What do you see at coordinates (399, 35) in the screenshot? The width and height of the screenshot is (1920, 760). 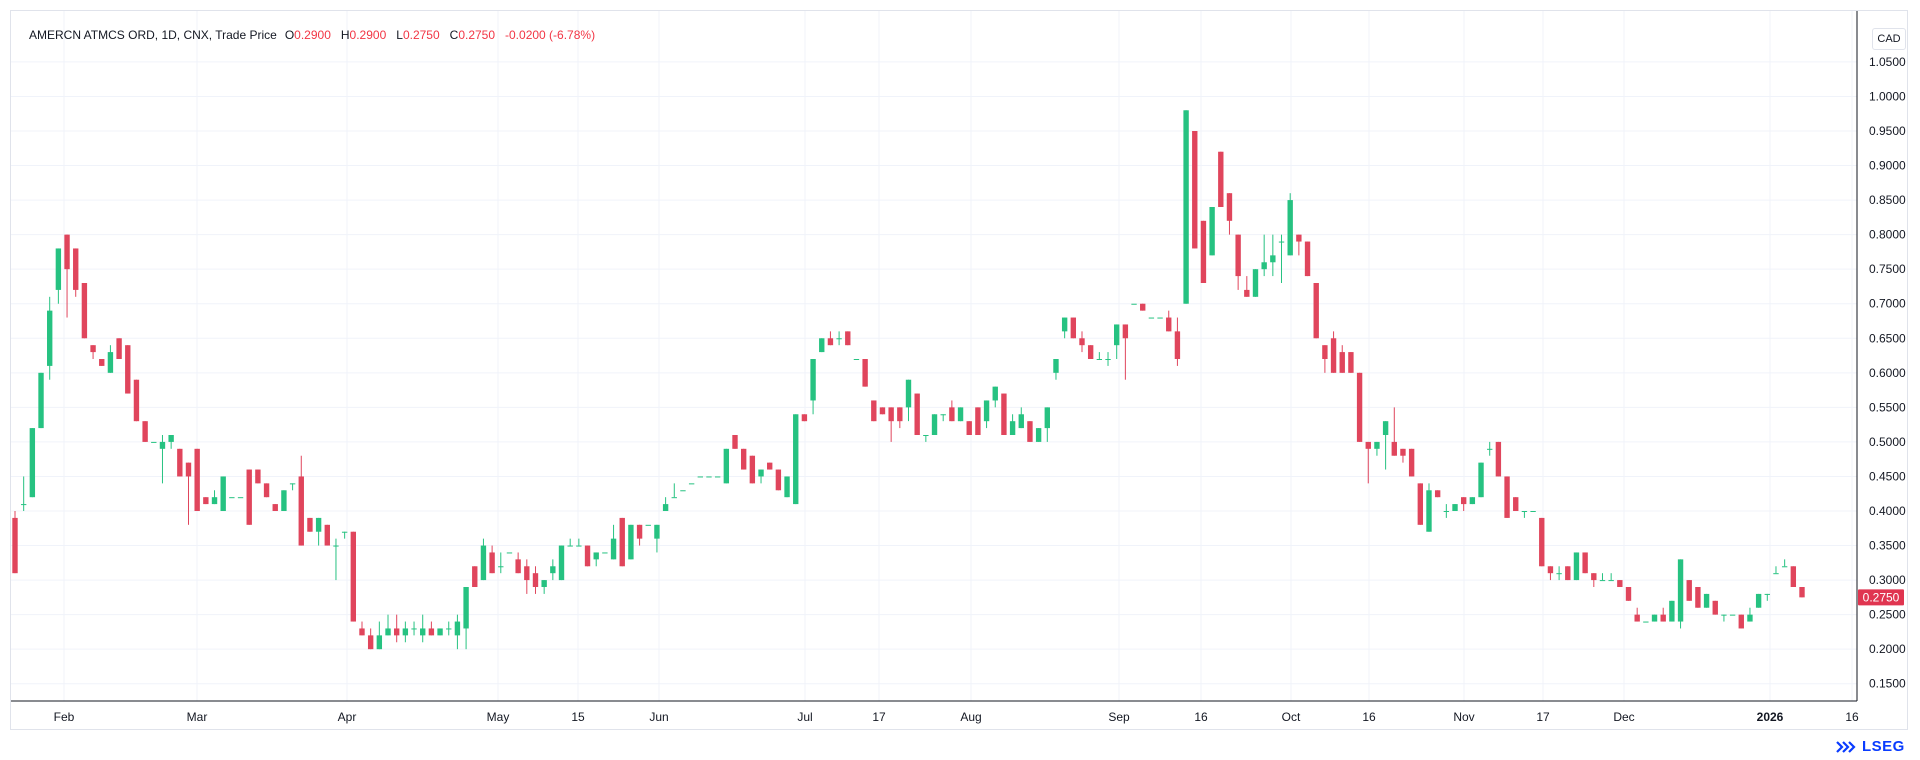 I see `low-label: L` at bounding box center [399, 35].